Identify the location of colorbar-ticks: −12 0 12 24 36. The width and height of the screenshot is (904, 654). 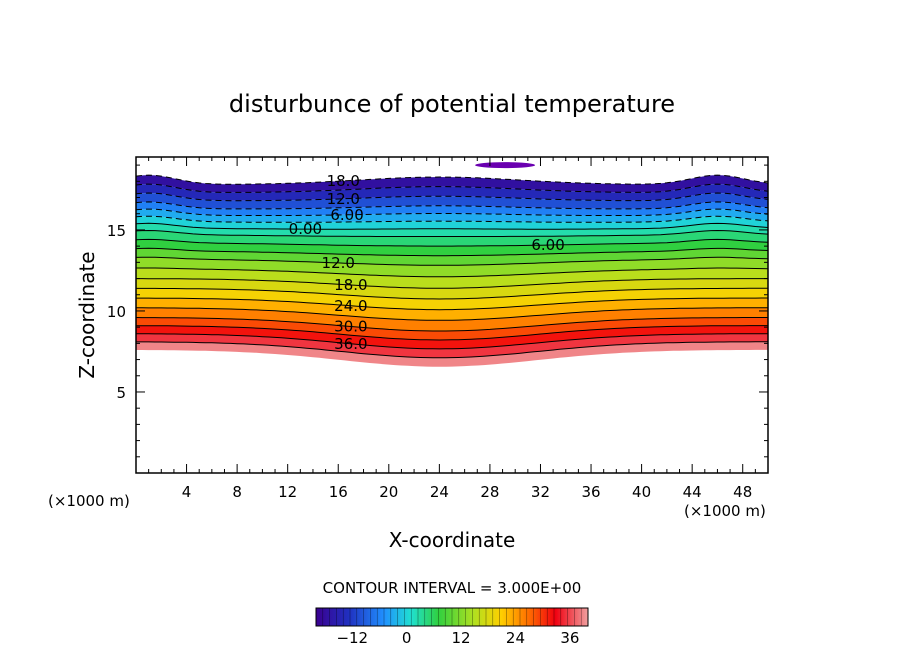
(452, 627).